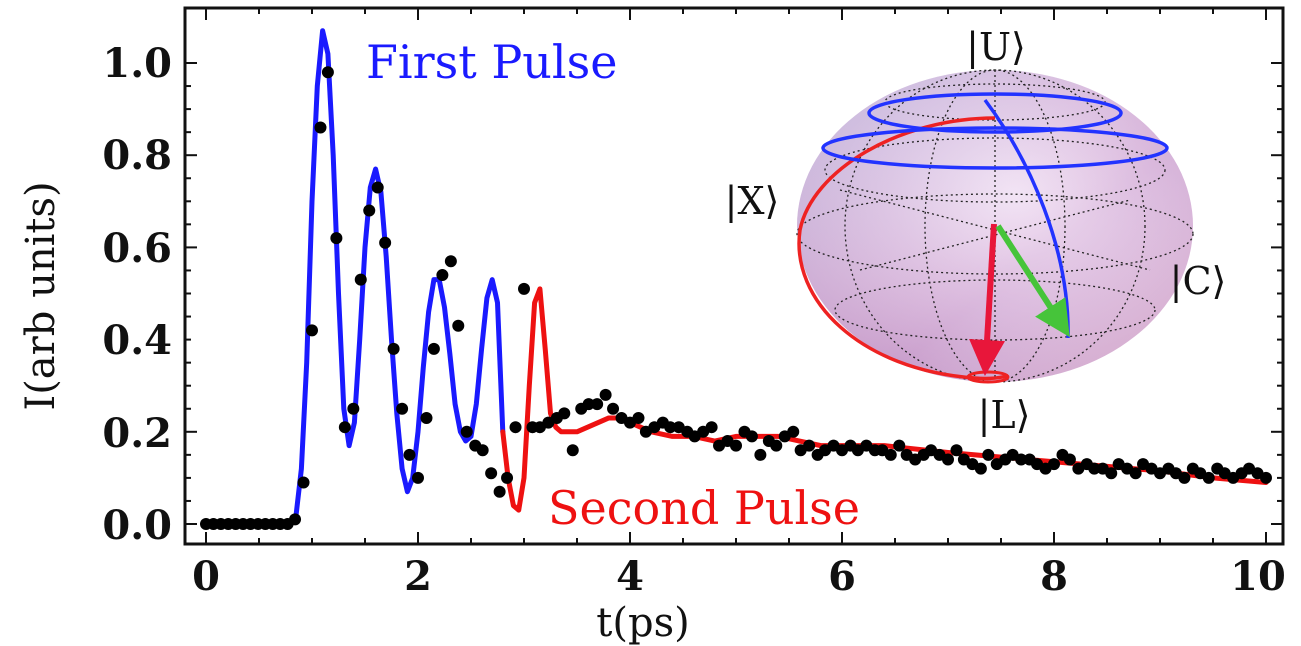  I want to click on first-pulse-label: First Pulse, so click(491, 62).